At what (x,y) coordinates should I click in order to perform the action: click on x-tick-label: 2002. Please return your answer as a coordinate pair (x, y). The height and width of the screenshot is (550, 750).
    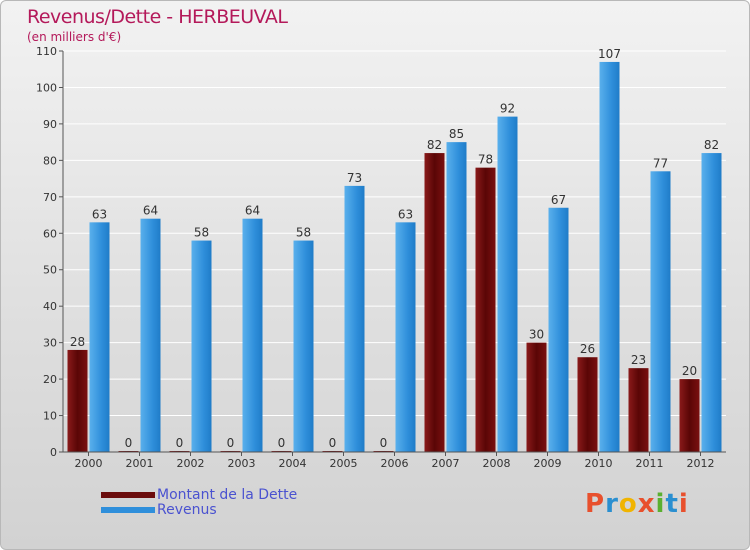
    Looking at the image, I should click on (191, 463).